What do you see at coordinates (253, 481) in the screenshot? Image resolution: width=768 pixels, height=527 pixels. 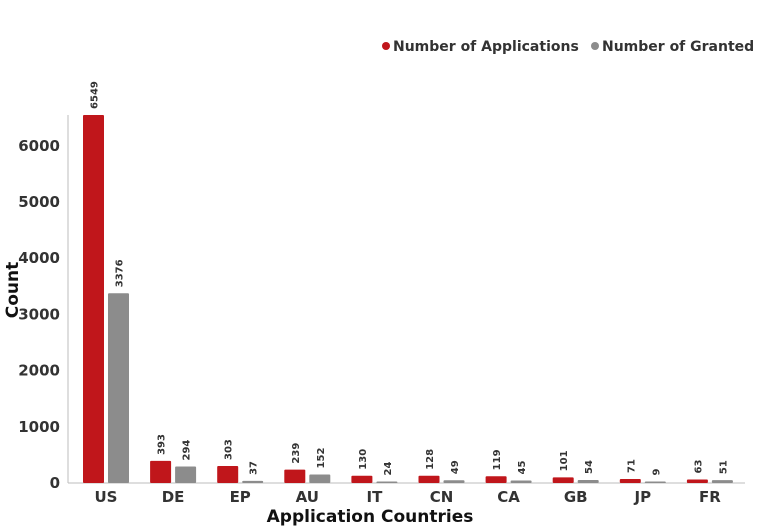 I see `bar-granted-ep` at bounding box center [253, 481].